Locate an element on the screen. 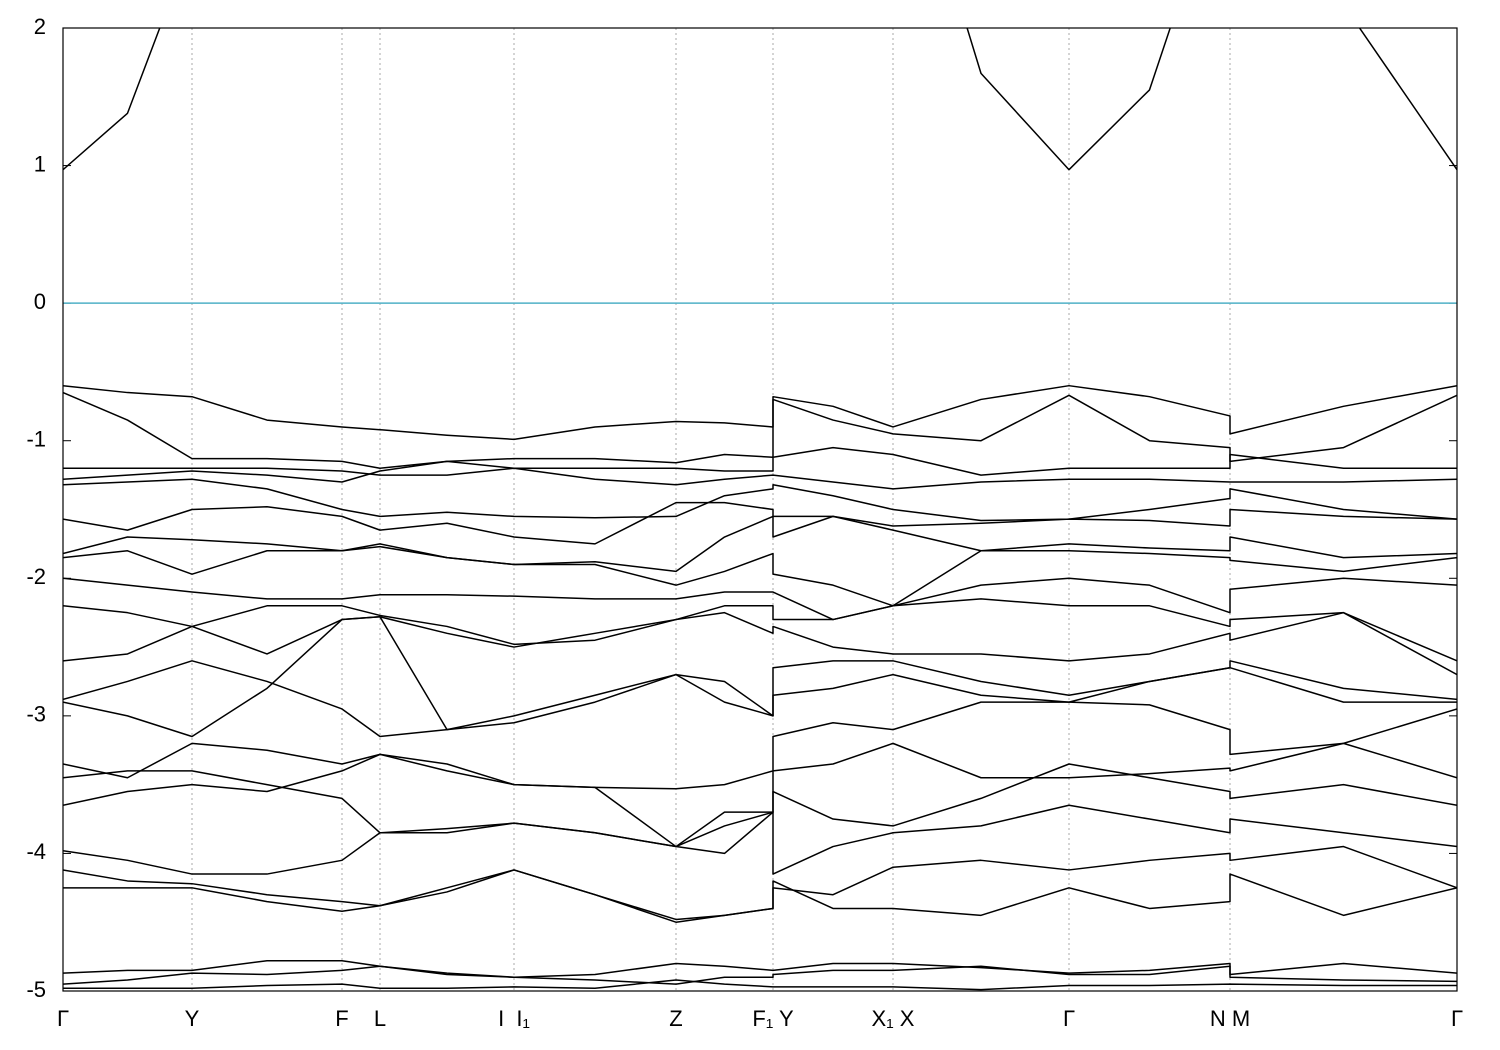 This screenshot has height=1050, width=1500. y-tick-label: -1 is located at coordinates (36, 439).